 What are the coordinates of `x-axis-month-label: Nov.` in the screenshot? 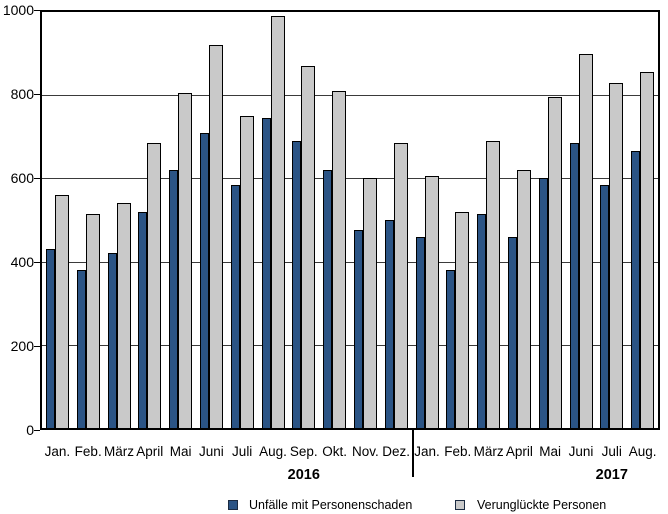 It's located at (365, 451).